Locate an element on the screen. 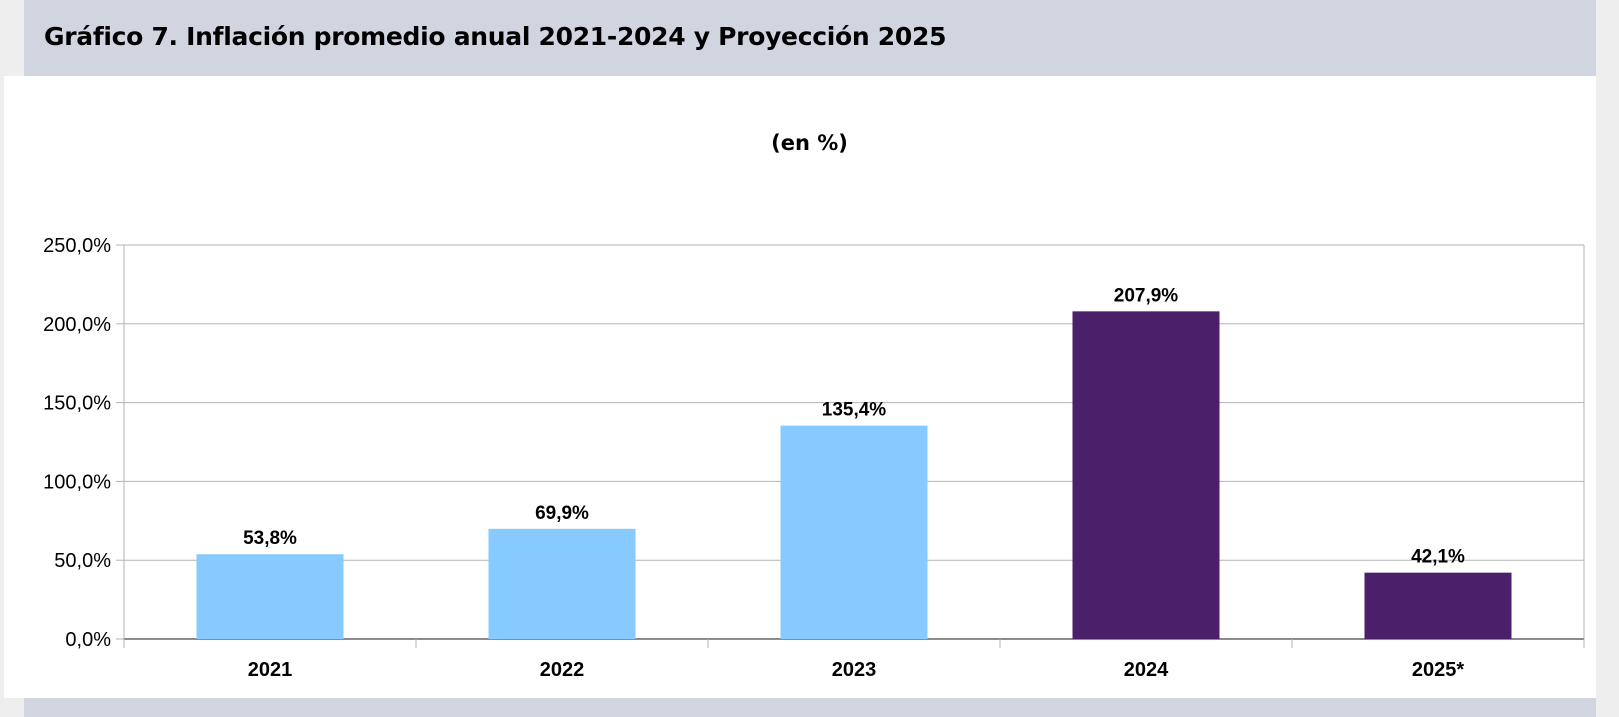 This screenshot has width=1619, height=717. header-band is located at coordinates (810, 38).